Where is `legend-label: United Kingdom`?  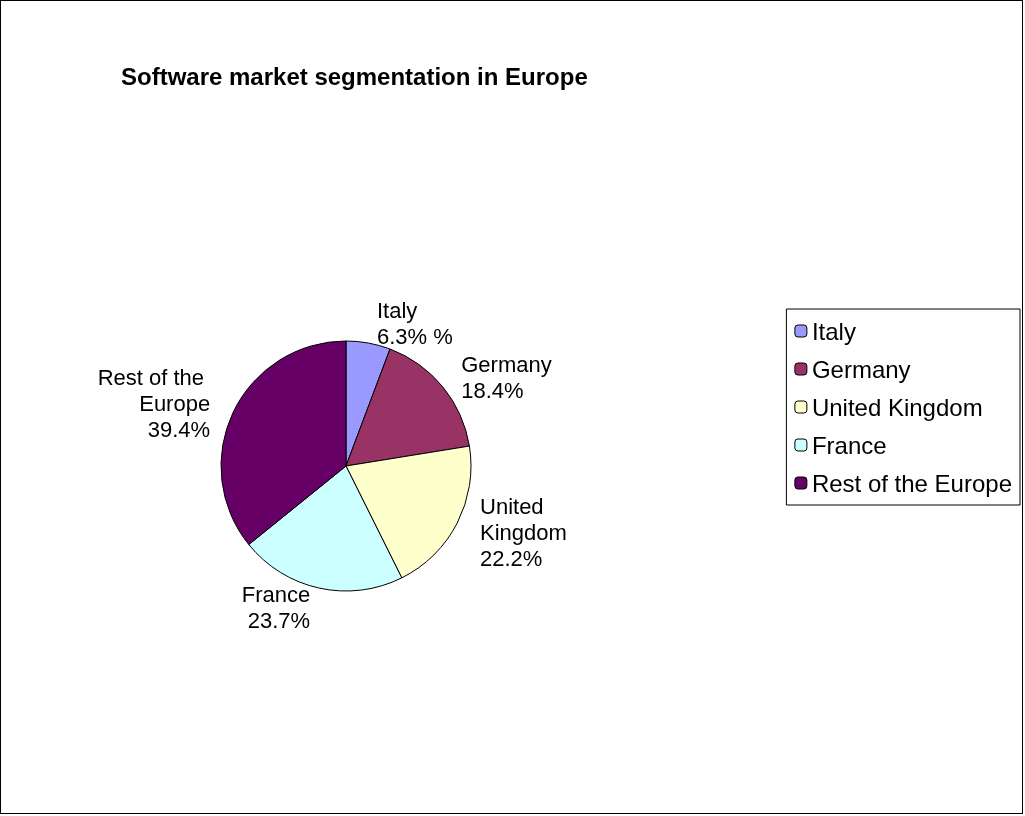 legend-label: United Kingdom is located at coordinates (897, 407).